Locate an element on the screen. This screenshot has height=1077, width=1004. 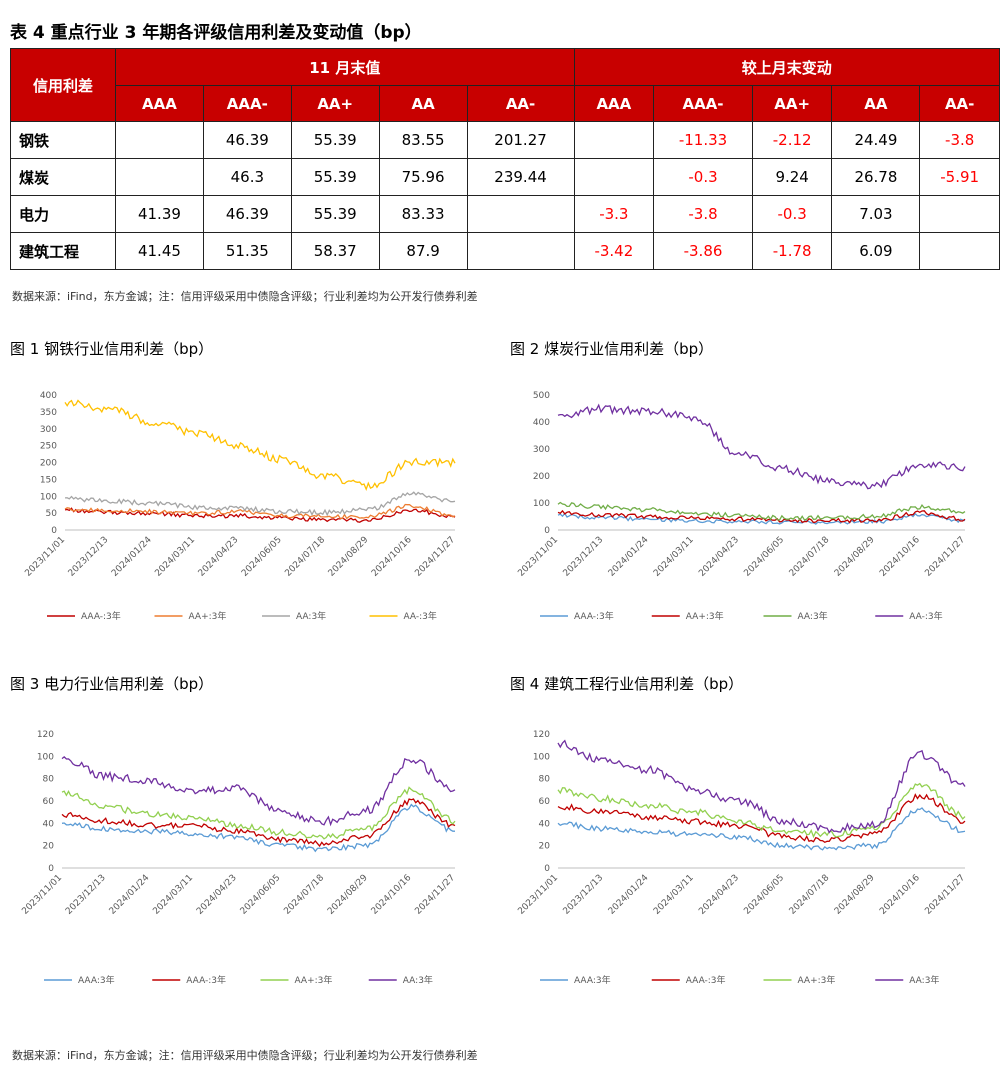
x-tick-label: 2023/12/13 is located at coordinates (584, 557).